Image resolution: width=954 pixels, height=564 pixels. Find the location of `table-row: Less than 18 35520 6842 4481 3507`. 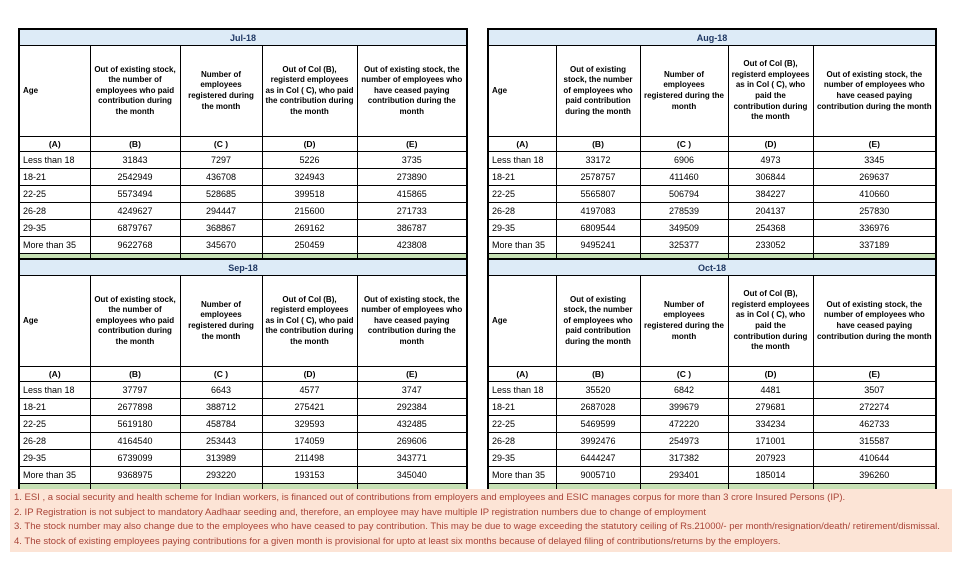

table-row: Less than 18 35520 6842 4481 3507 is located at coordinates (712, 390).